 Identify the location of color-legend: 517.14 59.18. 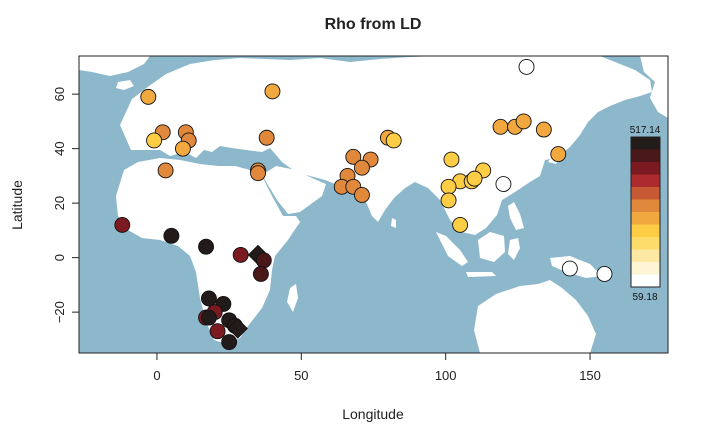
(645, 214).